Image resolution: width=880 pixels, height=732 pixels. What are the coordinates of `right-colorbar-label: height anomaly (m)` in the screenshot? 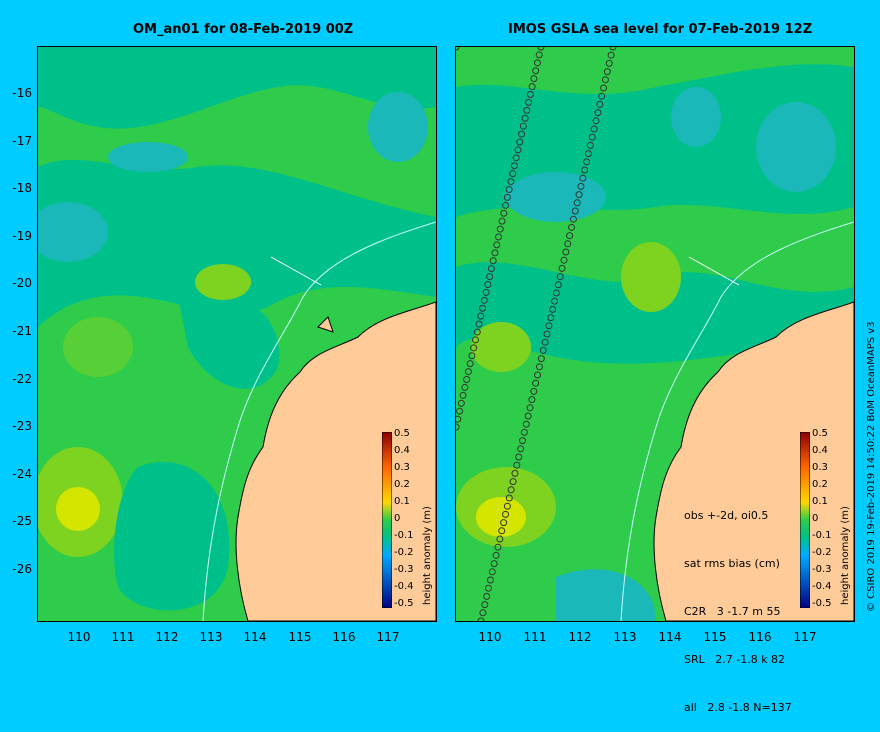 It's located at (845, 555).